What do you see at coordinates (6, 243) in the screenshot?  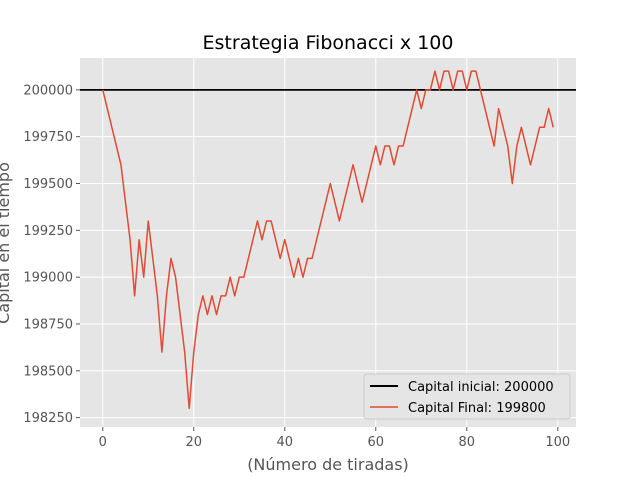 I see `y-axis-label: Capital en el tiempo` at bounding box center [6, 243].